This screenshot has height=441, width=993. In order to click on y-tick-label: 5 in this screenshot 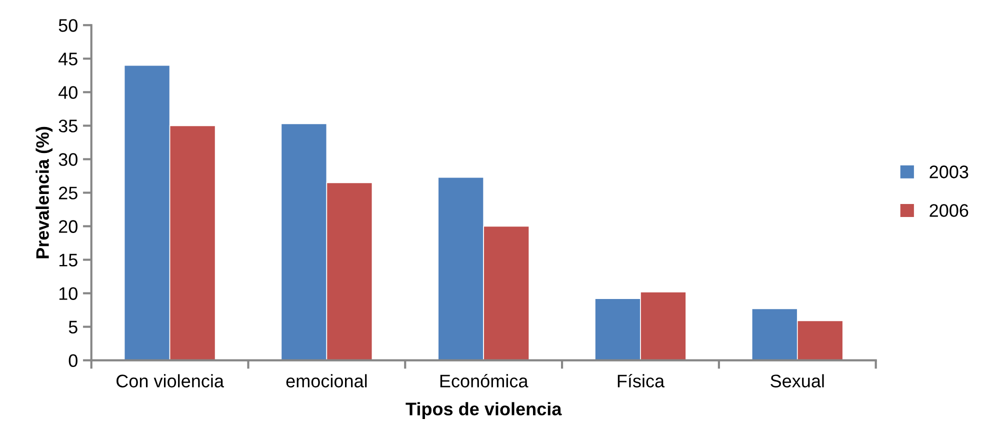, I will do `click(73, 327)`.